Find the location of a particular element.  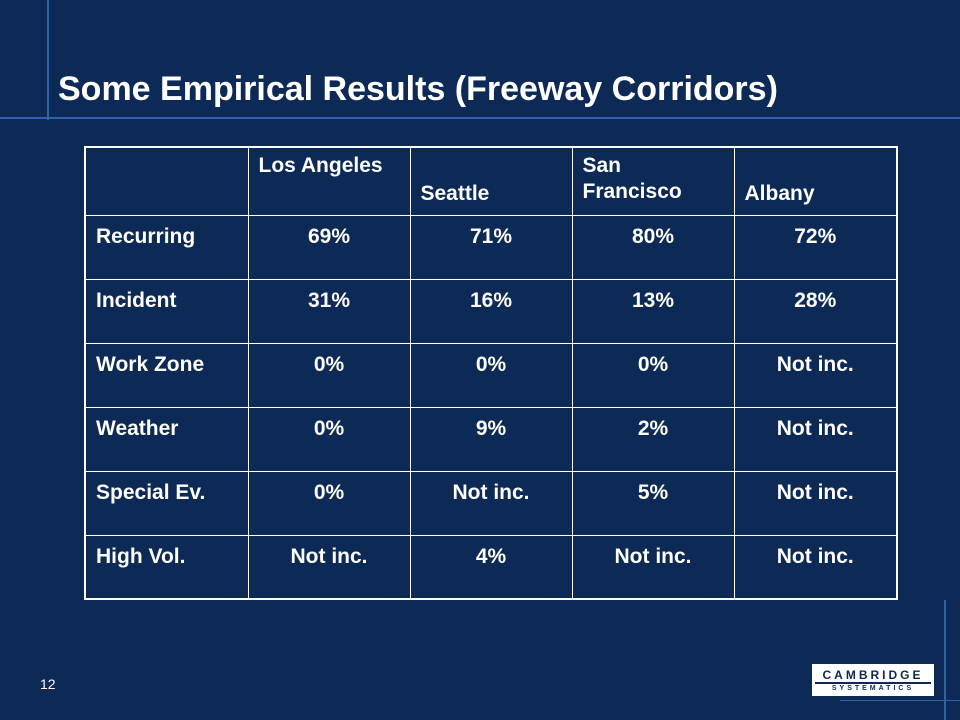

table-cell: 4% is located at coordinates (491, 567).